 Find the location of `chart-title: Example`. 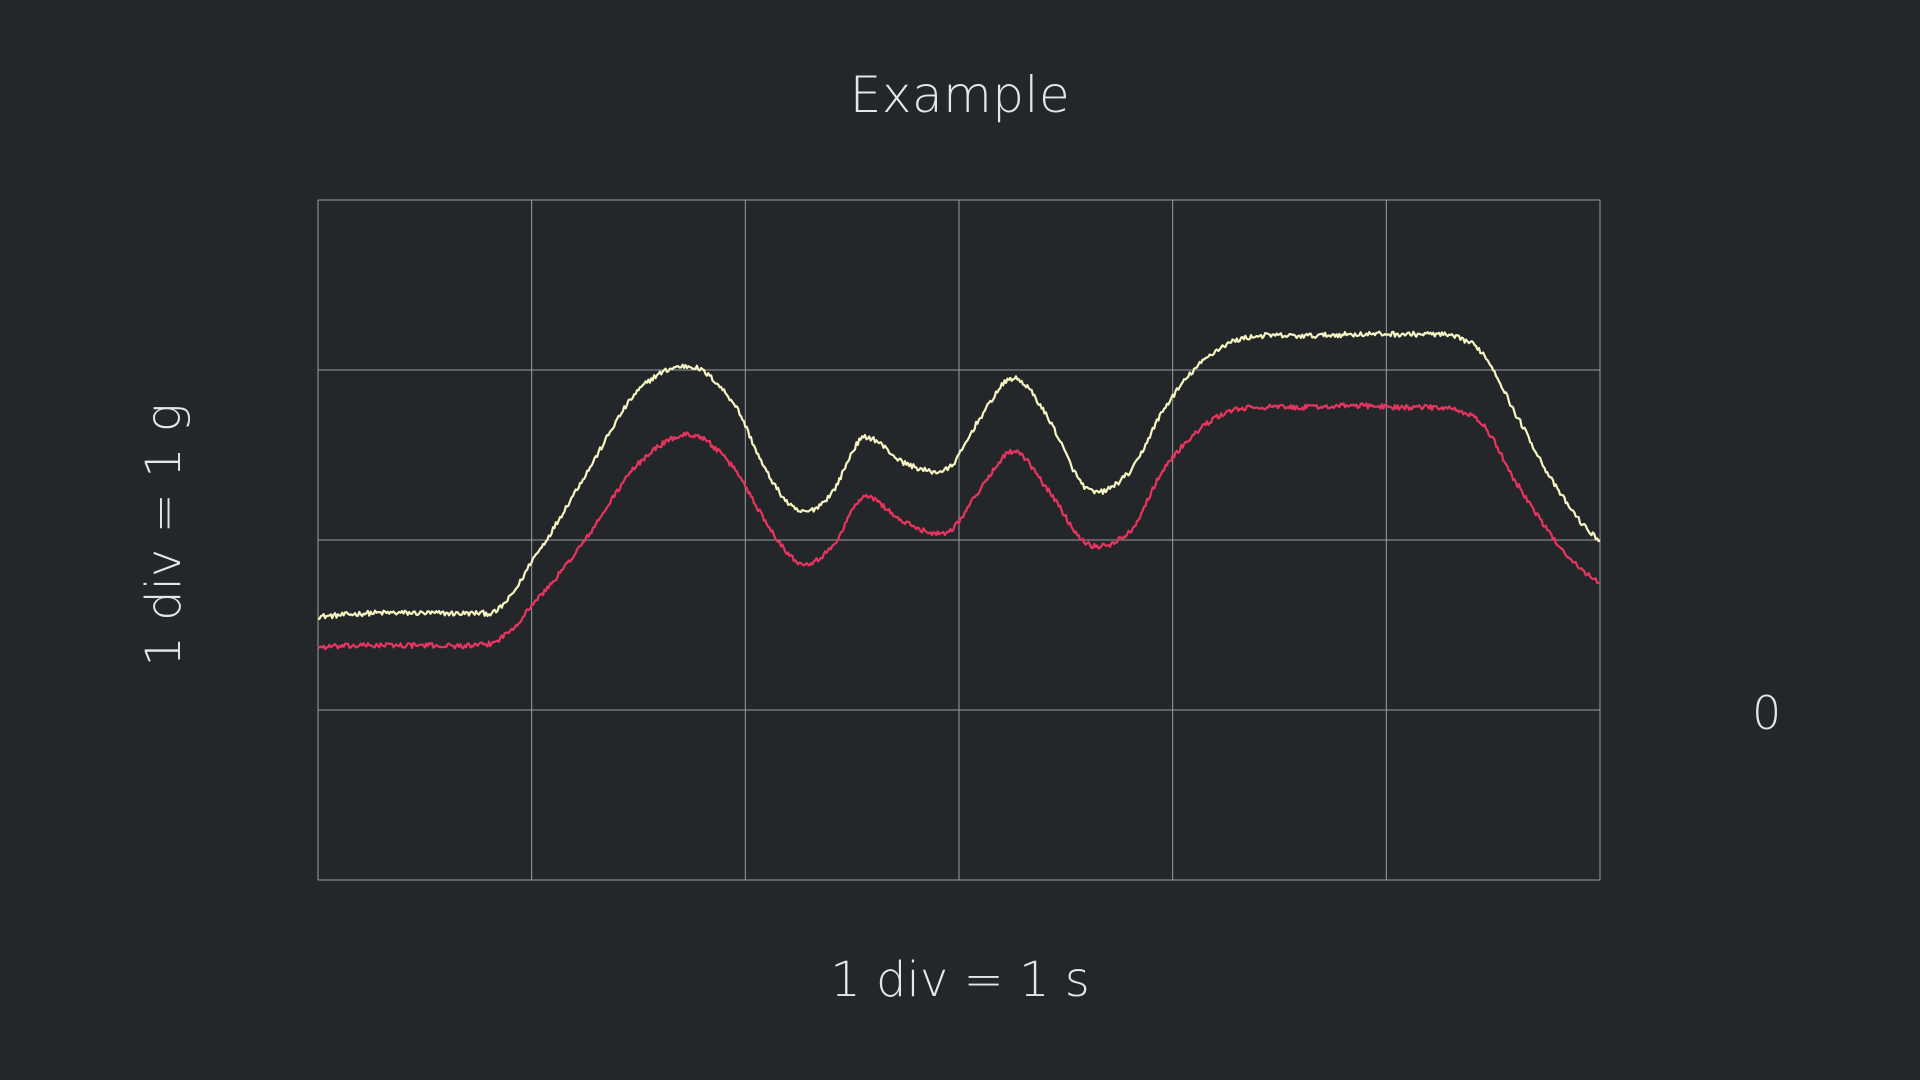

chart-title: Example is located at coordinates (960, 95).